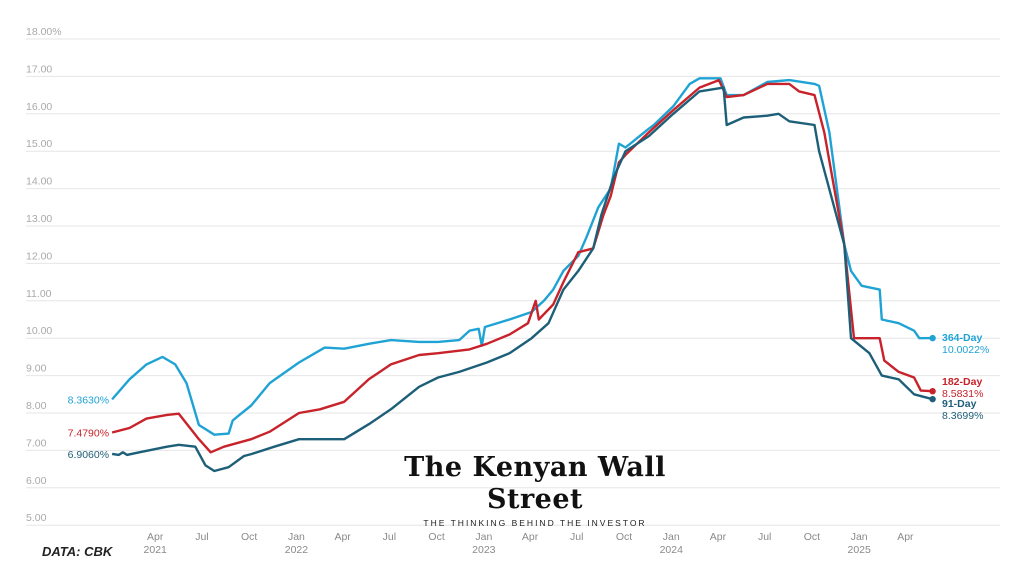  Describe the element at coordinates (962, 394) in the screenshot. I see `series-end-value: 8.5831%` at that location.